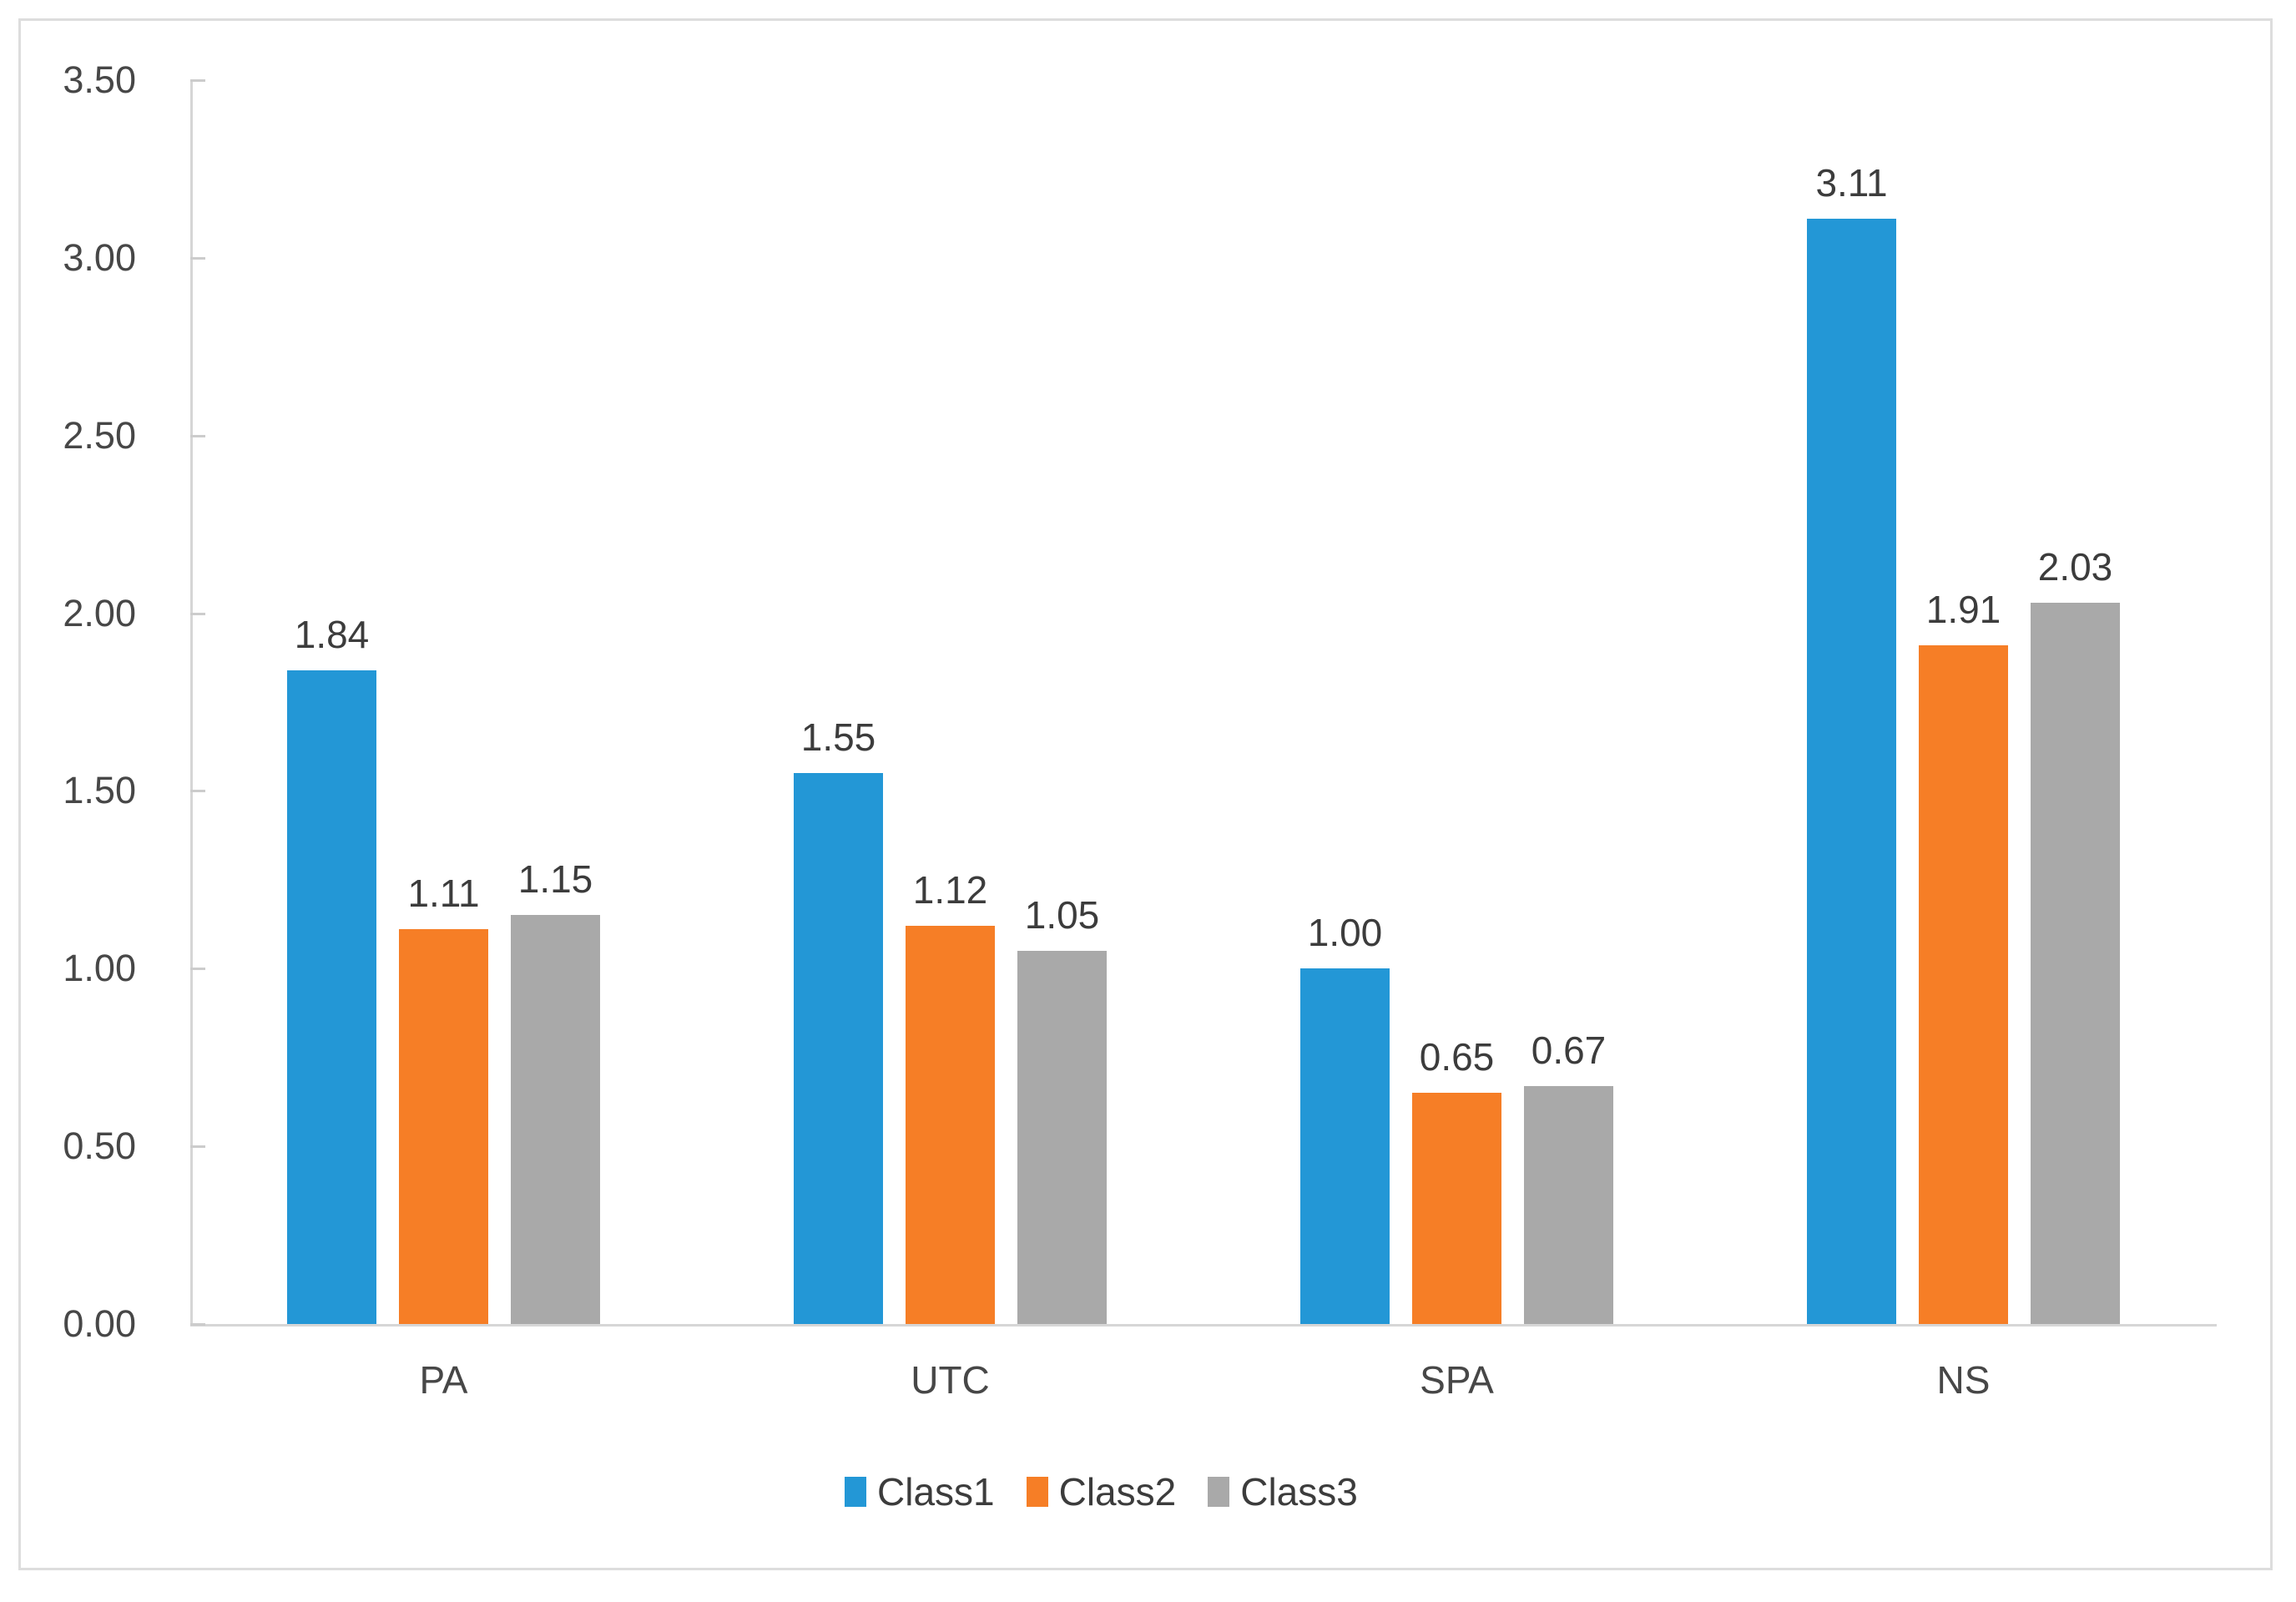  Describe the element at coordinates (1457, 1057) in the screenshot. I see `bar-value-label: 0.65` at that location.